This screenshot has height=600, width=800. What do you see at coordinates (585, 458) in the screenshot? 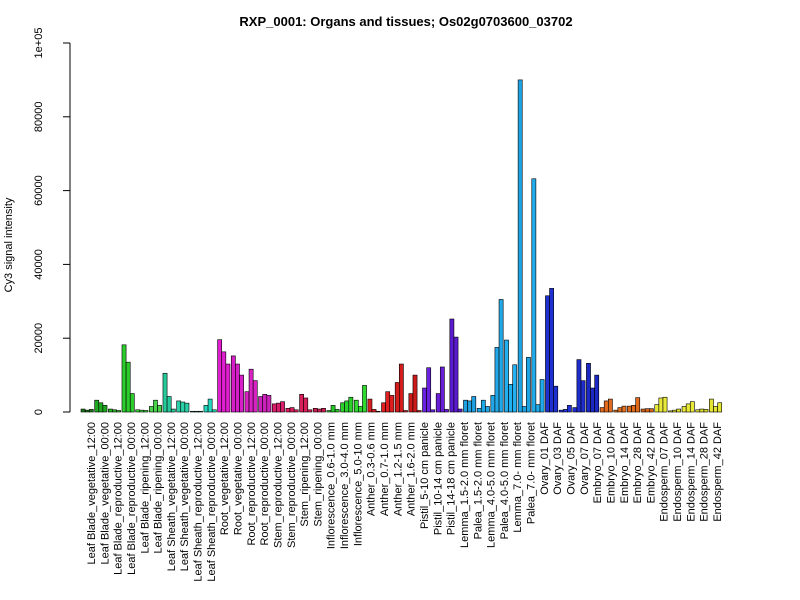
I see `x-tick-label: Ovary_07 DAF` at bounding box center [585, 458].